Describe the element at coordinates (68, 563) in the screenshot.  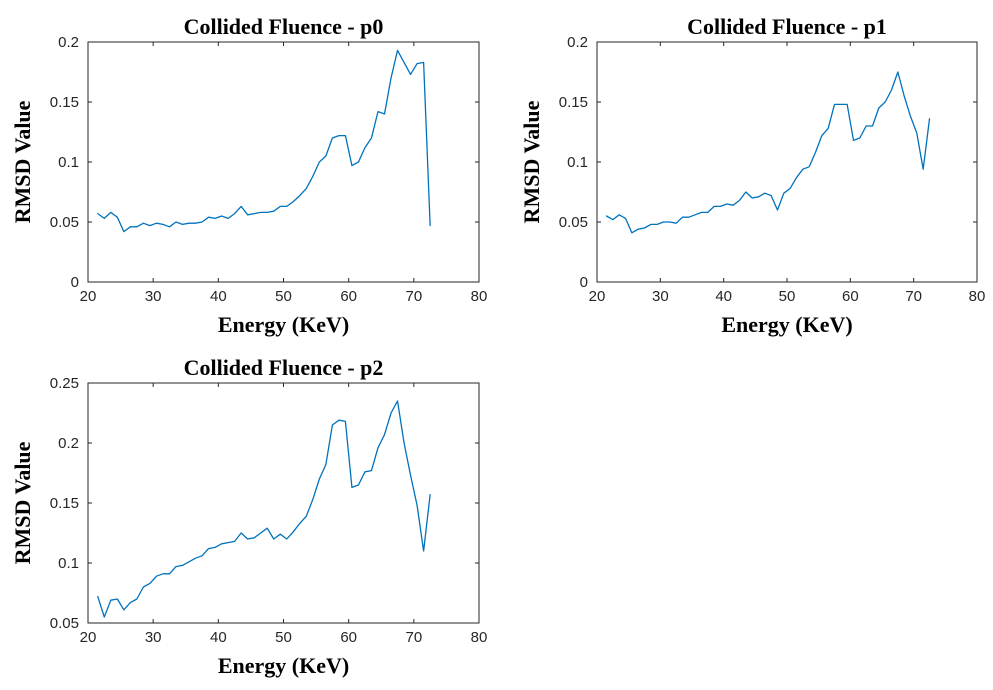
I see `subplot-3-ytick-label: 0.1` at that location.